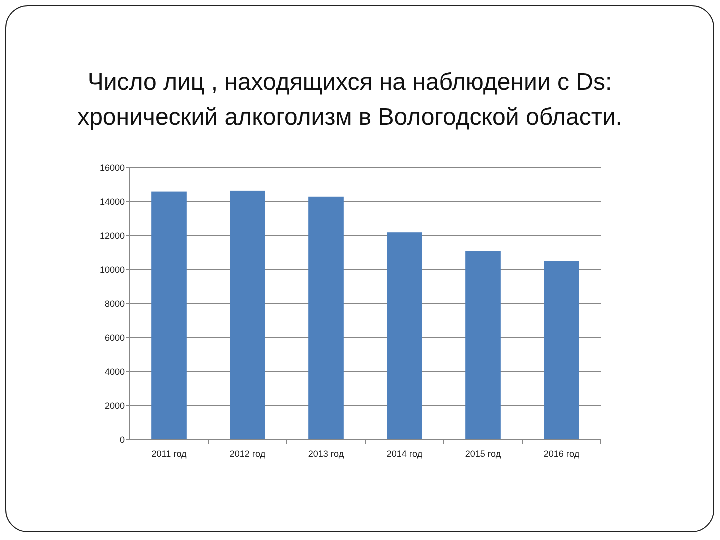 The image size is (720, 540). What do you see at coordinates (112, 236) in the screenshot?
I see `y-tick-label: 12000` at bounding box center [112, 236].